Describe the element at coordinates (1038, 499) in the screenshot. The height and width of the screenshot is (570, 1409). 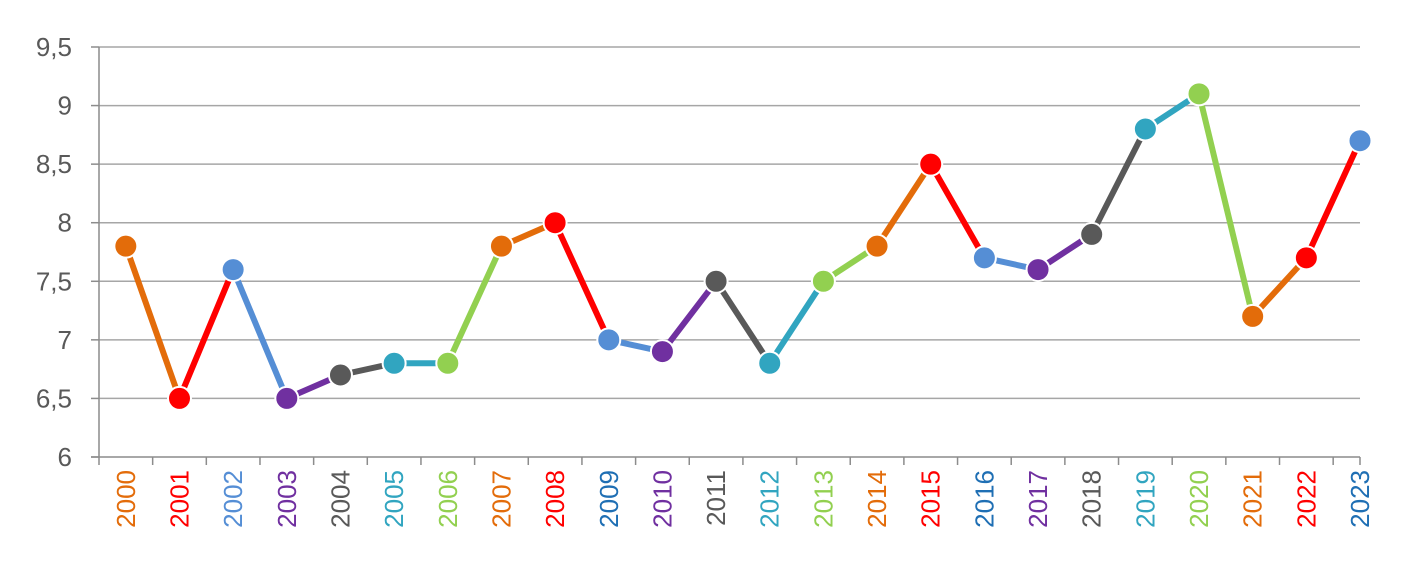
I see `x-tick-label: 2017` at that location.